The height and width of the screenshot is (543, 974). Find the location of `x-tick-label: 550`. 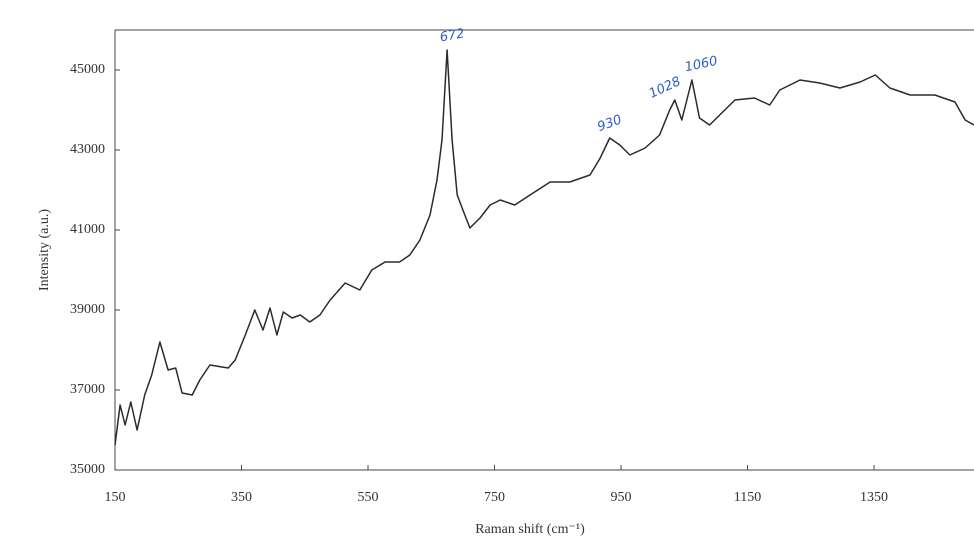

x-tick-label: 550 is located at coordinates (368, 497).